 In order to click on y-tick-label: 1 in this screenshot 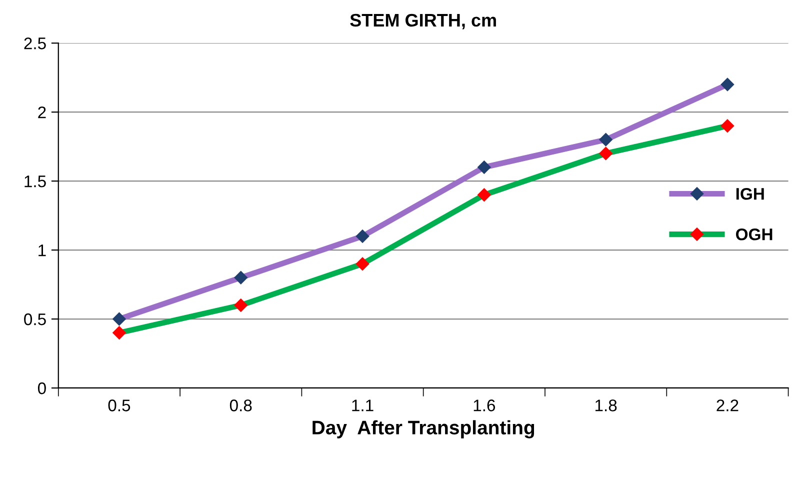, I will do `click(42, 250)`.